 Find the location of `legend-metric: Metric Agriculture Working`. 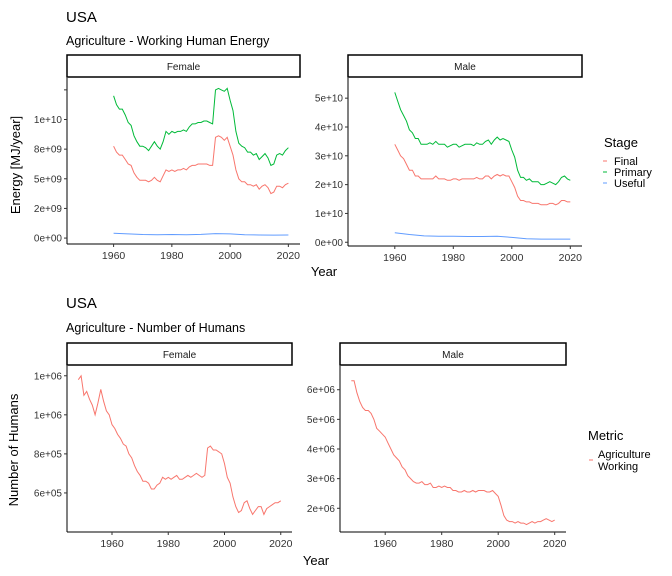

legend-metric: Metric Agriculture Working is located at coordinates (621, 450).